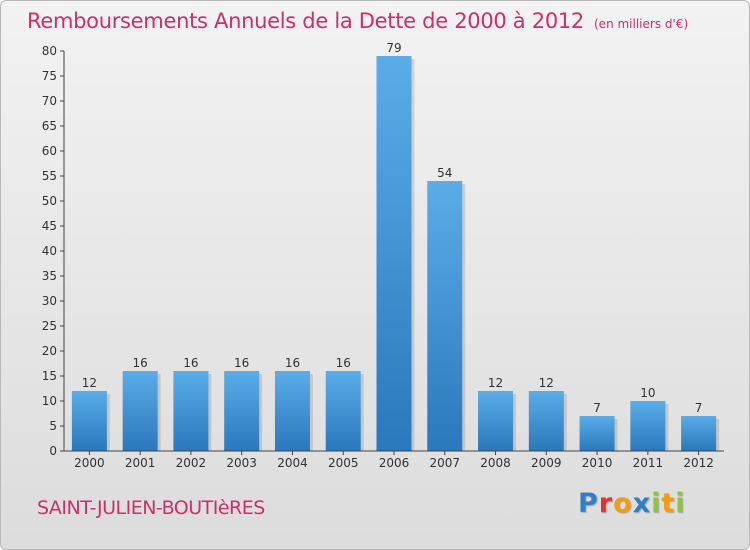 Image resolution: width=750 pixels, height=550 pixels. I want to click on y-tick-label-75: 75, so click(49, 76).